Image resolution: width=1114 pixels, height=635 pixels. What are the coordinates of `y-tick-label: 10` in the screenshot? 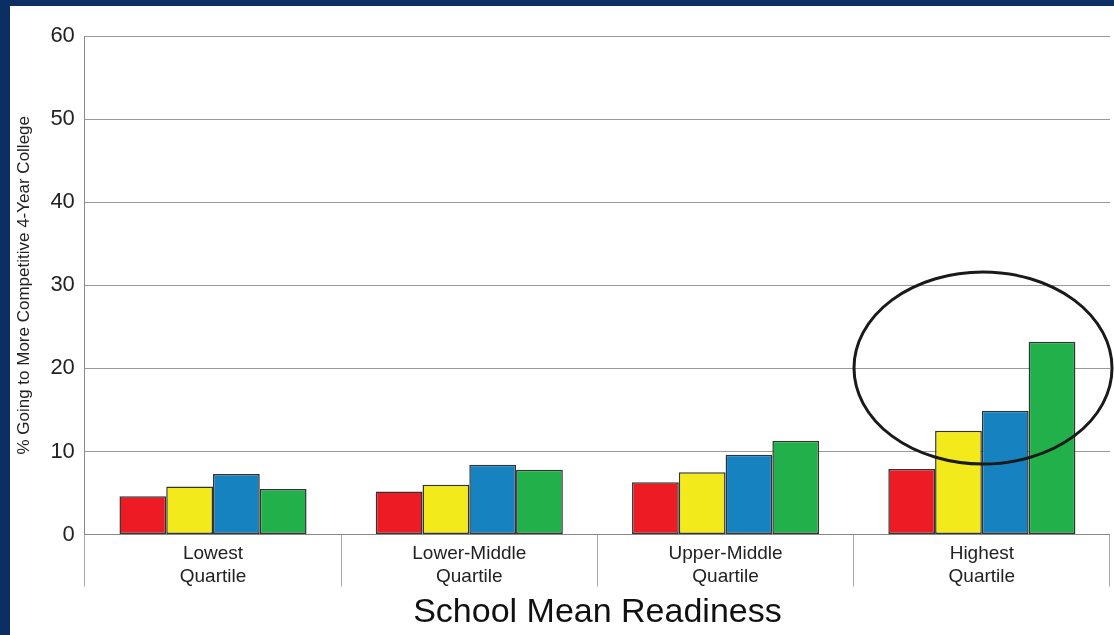 It's located at (62, 450).